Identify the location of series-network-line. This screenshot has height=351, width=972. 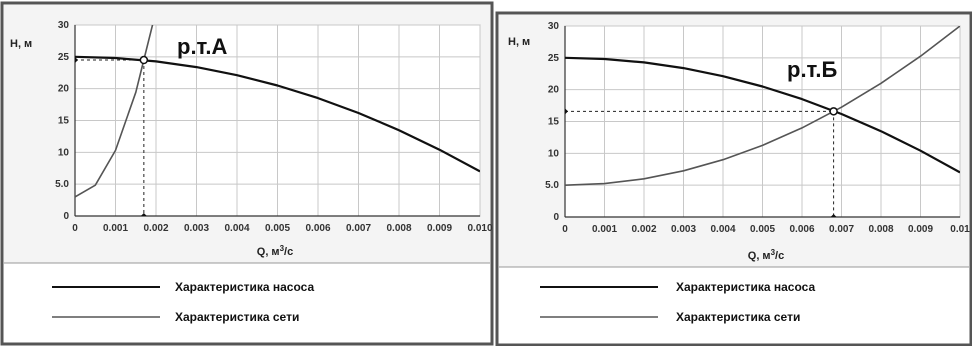
(114, 111).